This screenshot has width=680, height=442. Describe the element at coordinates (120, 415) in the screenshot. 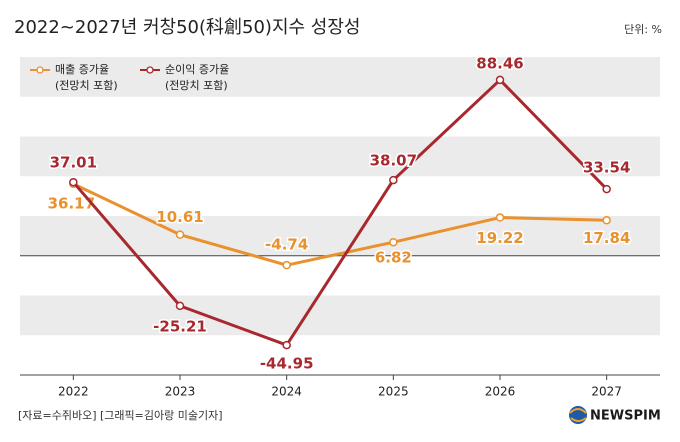

I see `source-note: [자료=수쥐바오] [그래픽=김아랑 미술기자]` at that location.